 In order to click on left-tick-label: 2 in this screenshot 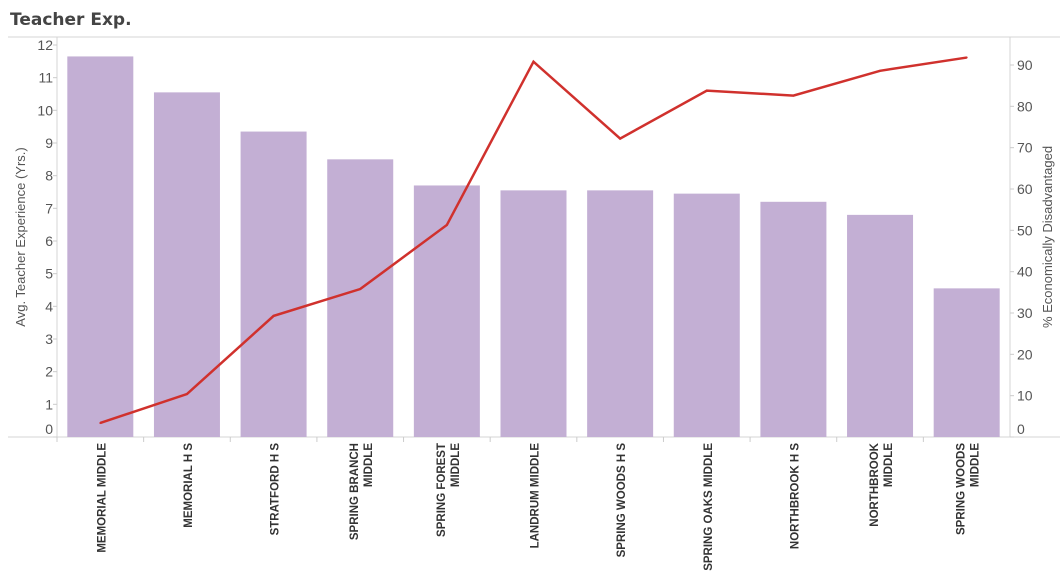, I will do `click(49, 372)`.